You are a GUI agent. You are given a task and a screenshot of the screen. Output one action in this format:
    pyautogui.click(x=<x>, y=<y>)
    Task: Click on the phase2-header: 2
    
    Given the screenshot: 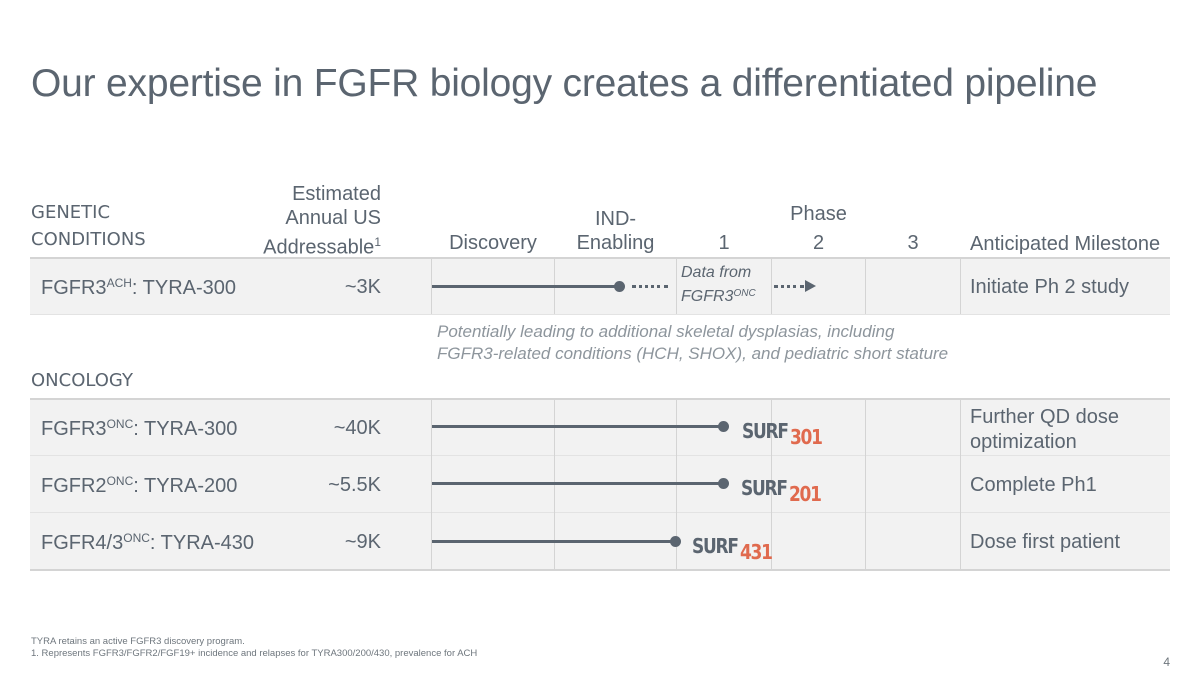 What is the action you would take?
    pyautogui.click(x=818, y=243)
    